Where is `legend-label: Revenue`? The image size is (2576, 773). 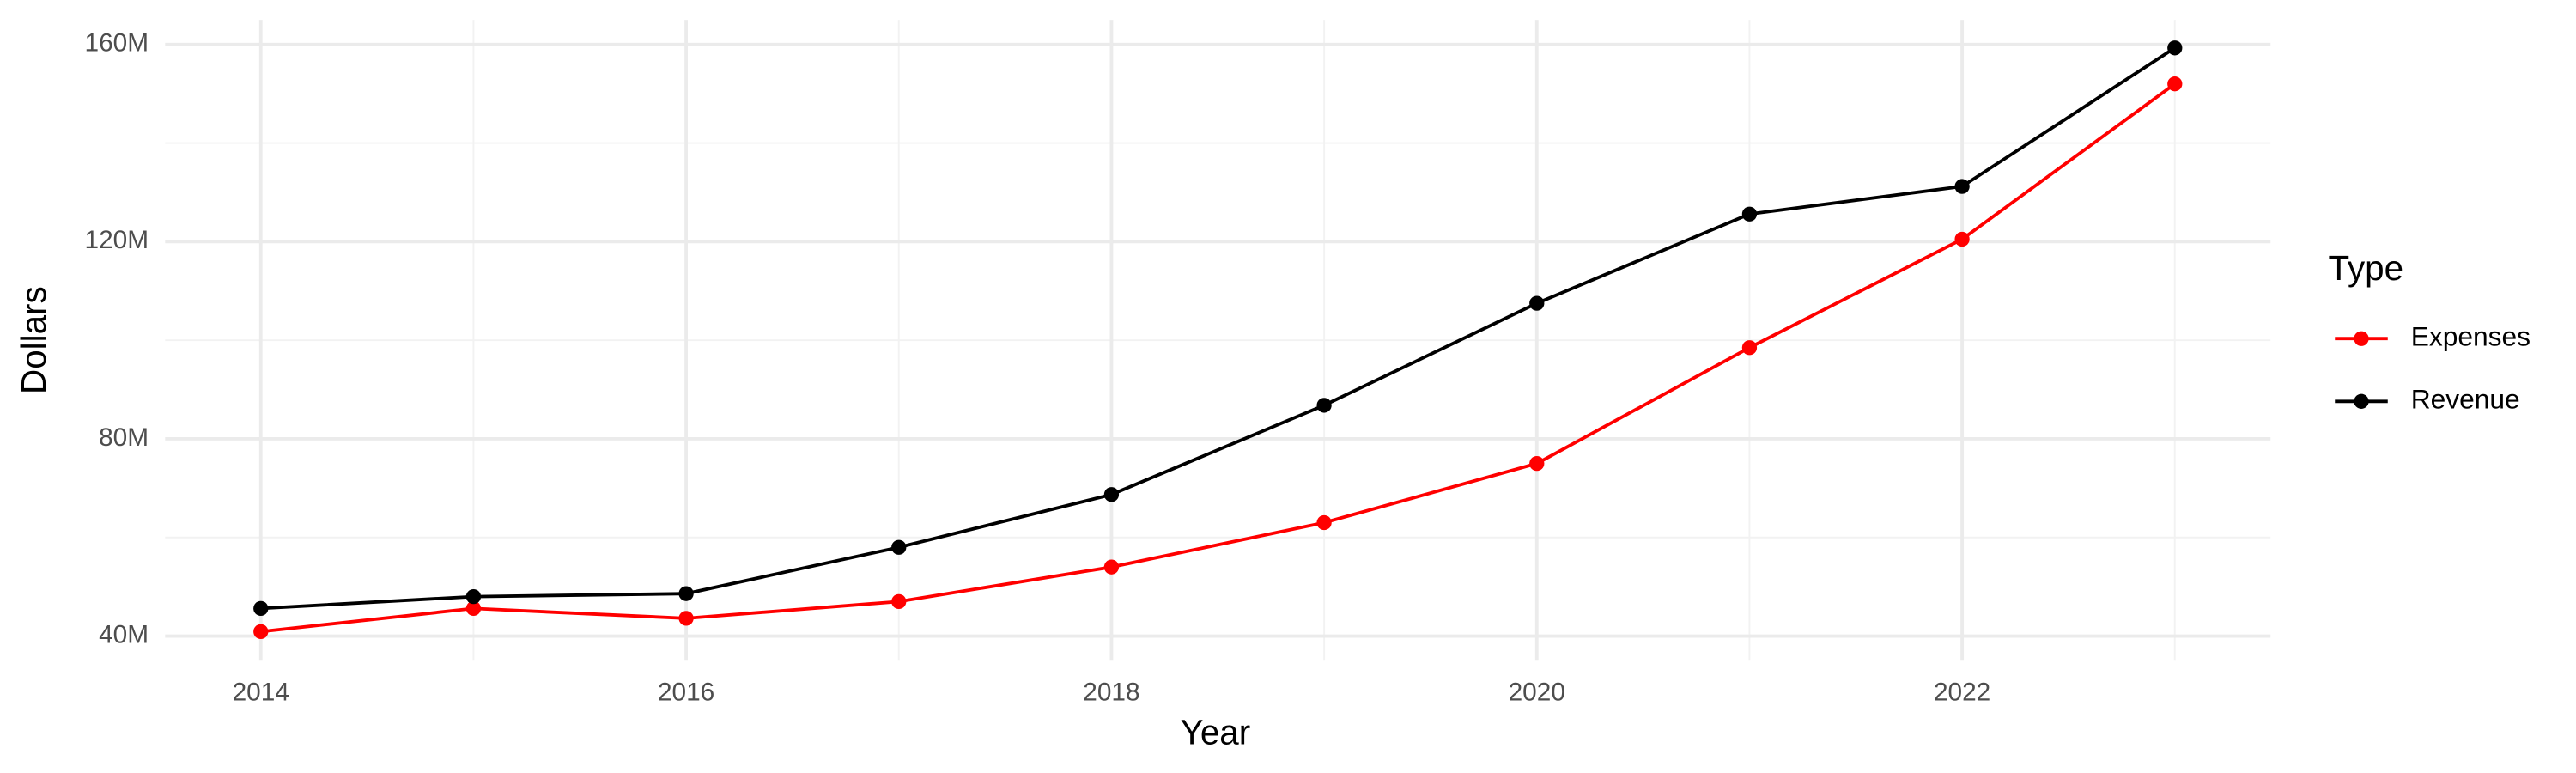
legend-label: Revenue is located at coordinates (2465, 399).